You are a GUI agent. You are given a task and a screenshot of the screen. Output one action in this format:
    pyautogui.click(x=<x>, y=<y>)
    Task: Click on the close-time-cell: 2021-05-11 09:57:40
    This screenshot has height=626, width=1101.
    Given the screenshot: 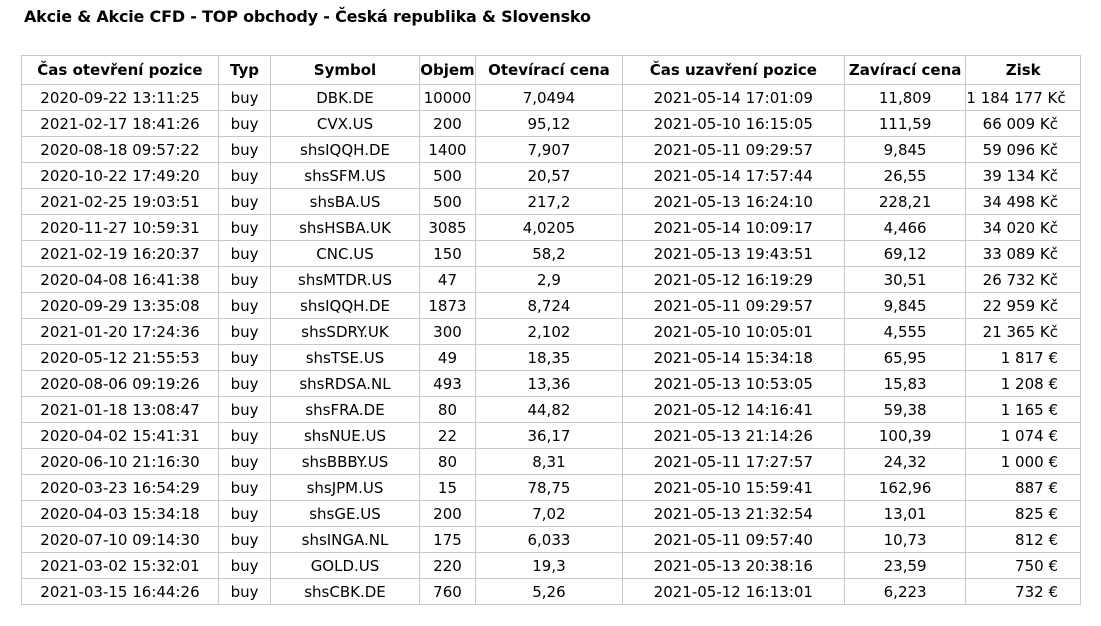 What is the action you would take?
    pyautogui.click(x=733, y=539)
    